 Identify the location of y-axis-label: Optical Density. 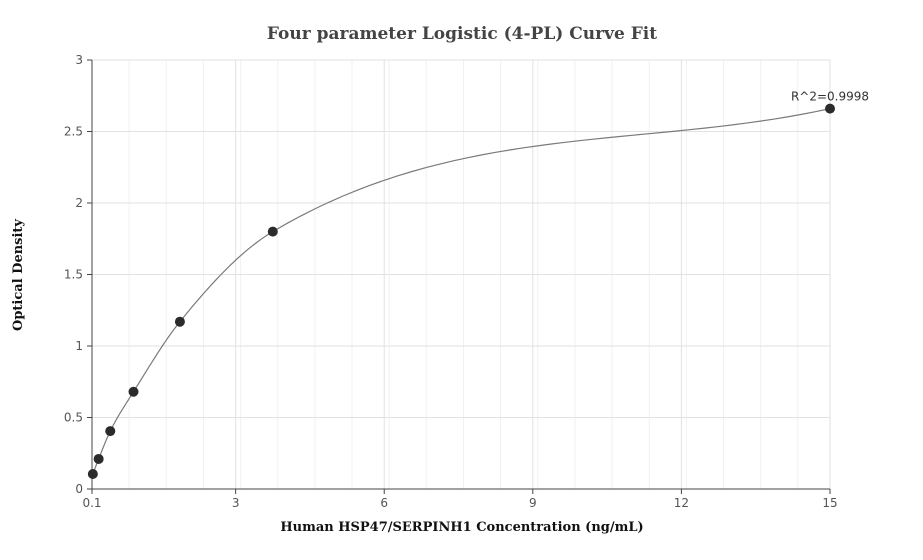
(18, 275).